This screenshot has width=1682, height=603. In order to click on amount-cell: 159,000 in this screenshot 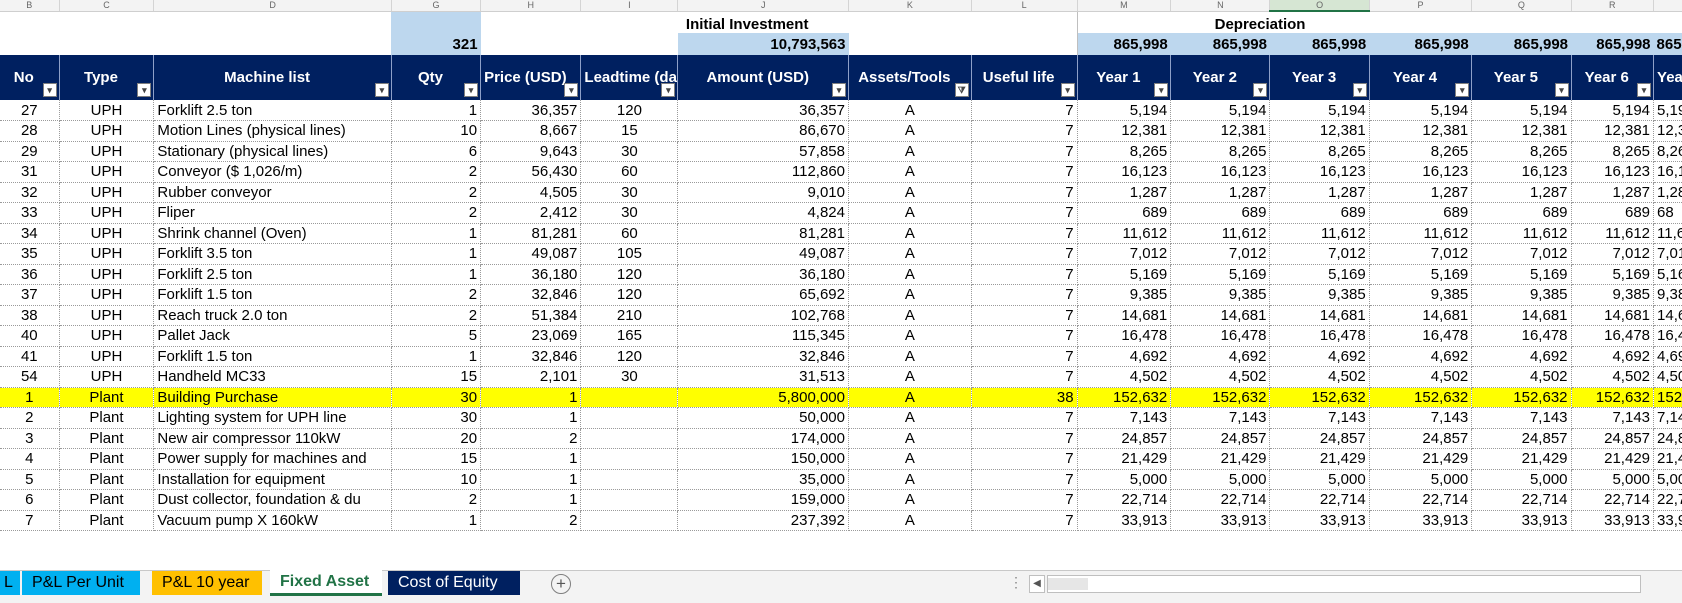, I will do `click(763, 500)`.